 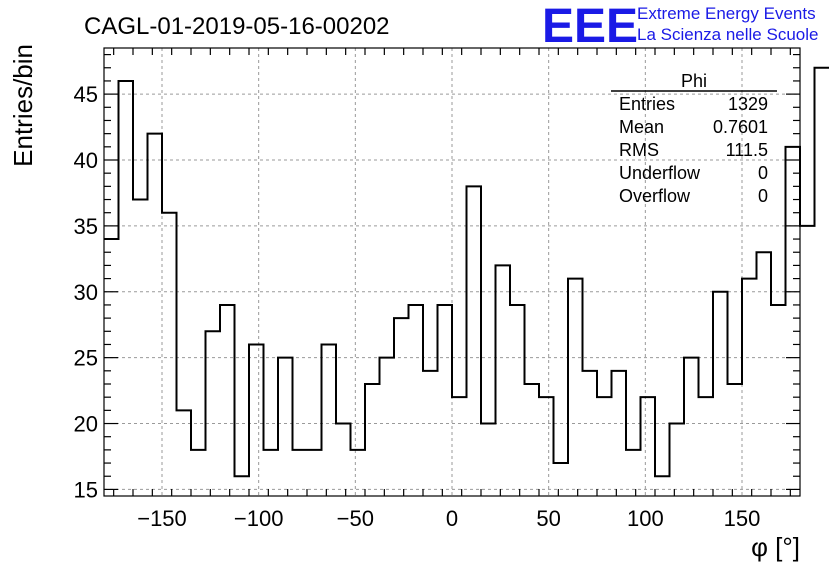 What do you see at coordinates (23, 105) in the screenshot?
I see `y-axis-title: Entries/bin` at bounding box center [23, 105].